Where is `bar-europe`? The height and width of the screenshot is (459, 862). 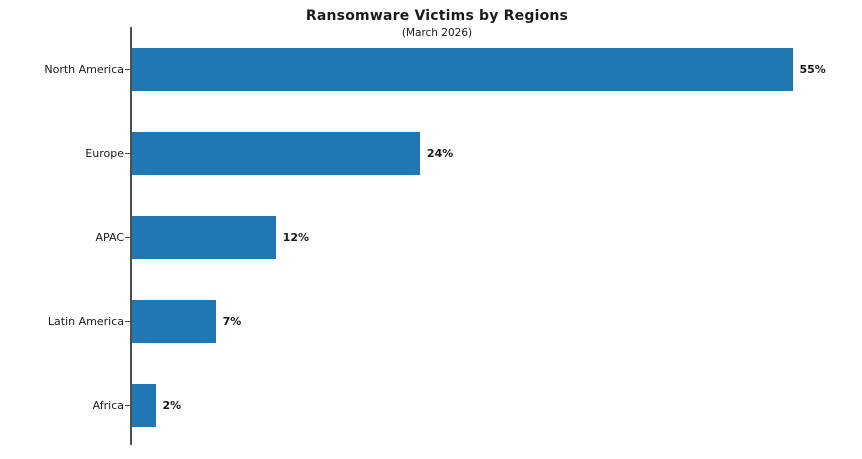
bar-europe is located at coordinates (275, 153).